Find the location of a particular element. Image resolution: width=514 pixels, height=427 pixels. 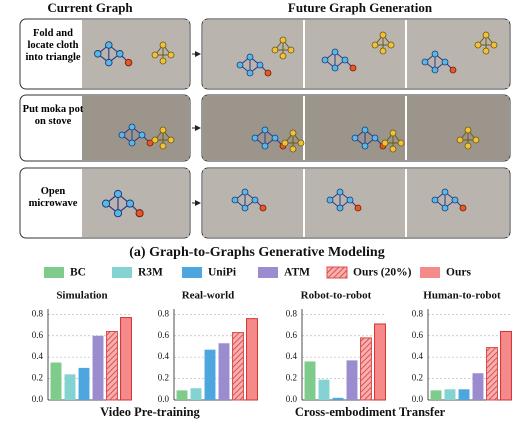

task-label-box: Open microwave is located at coordinates (53, 197).